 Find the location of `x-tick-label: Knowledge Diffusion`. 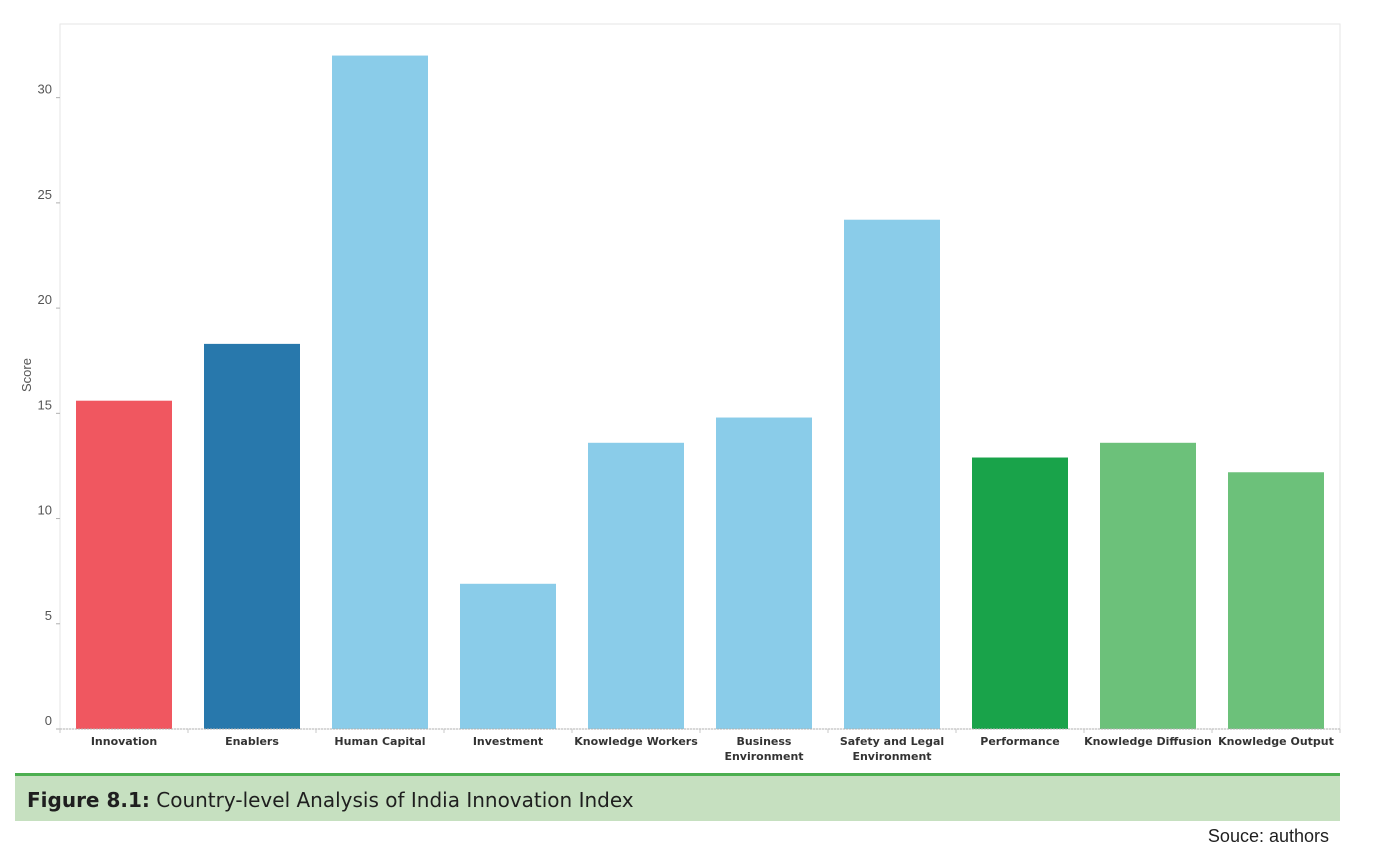

x-tick-label: Knowledge Diffusion is located at coordinates (1148, 741).